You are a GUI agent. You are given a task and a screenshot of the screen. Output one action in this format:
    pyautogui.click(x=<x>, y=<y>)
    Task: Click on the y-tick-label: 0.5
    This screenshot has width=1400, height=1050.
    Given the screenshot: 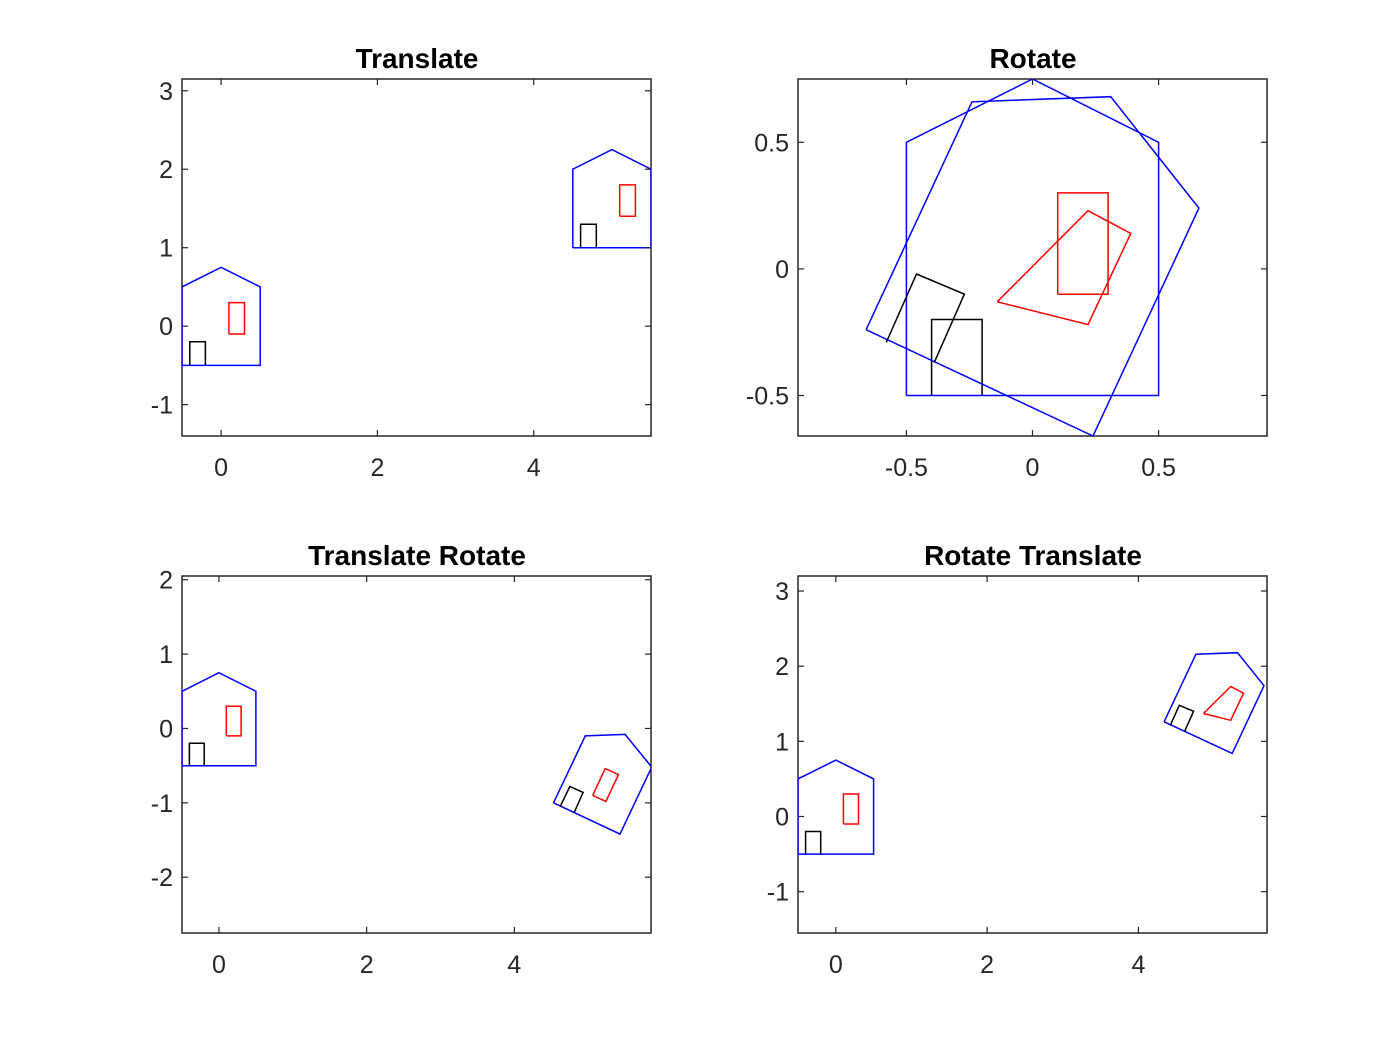 What is the action you would take?
    pyautogui.click(x=771, y=143)
    